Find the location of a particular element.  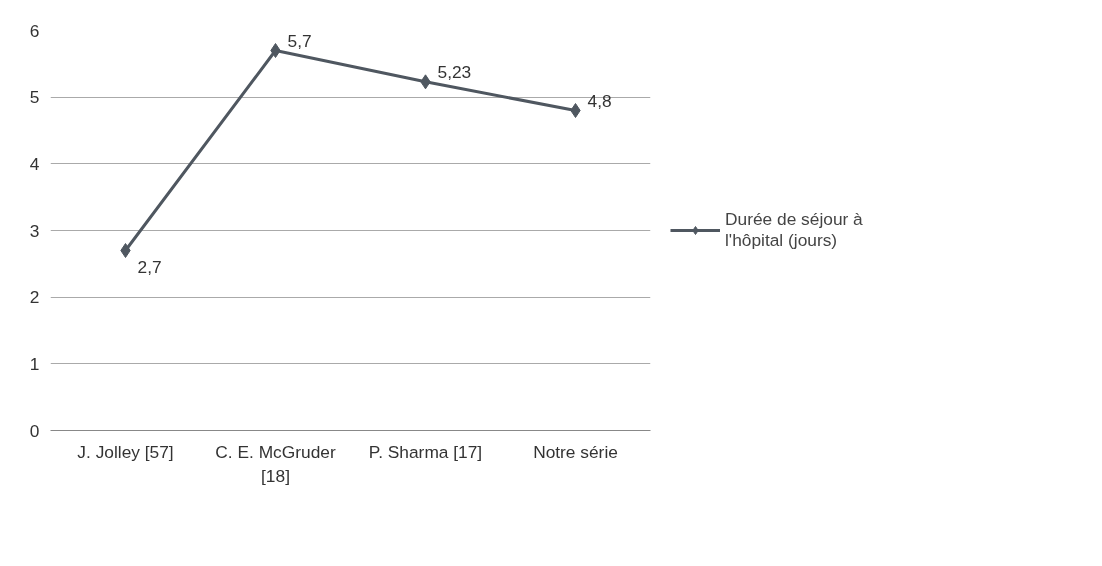

data-label: 4,8 is located at coordinates (599, 100).